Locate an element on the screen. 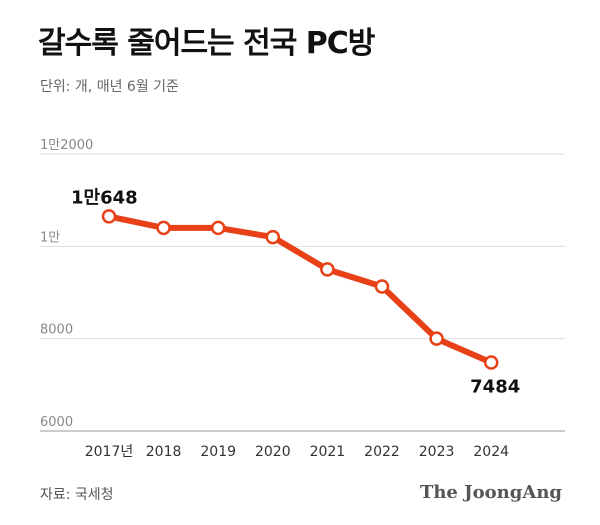 This screenshot has width=600, height=525. y-tick-label: 1만2000 is located at coordinates (66, 145).